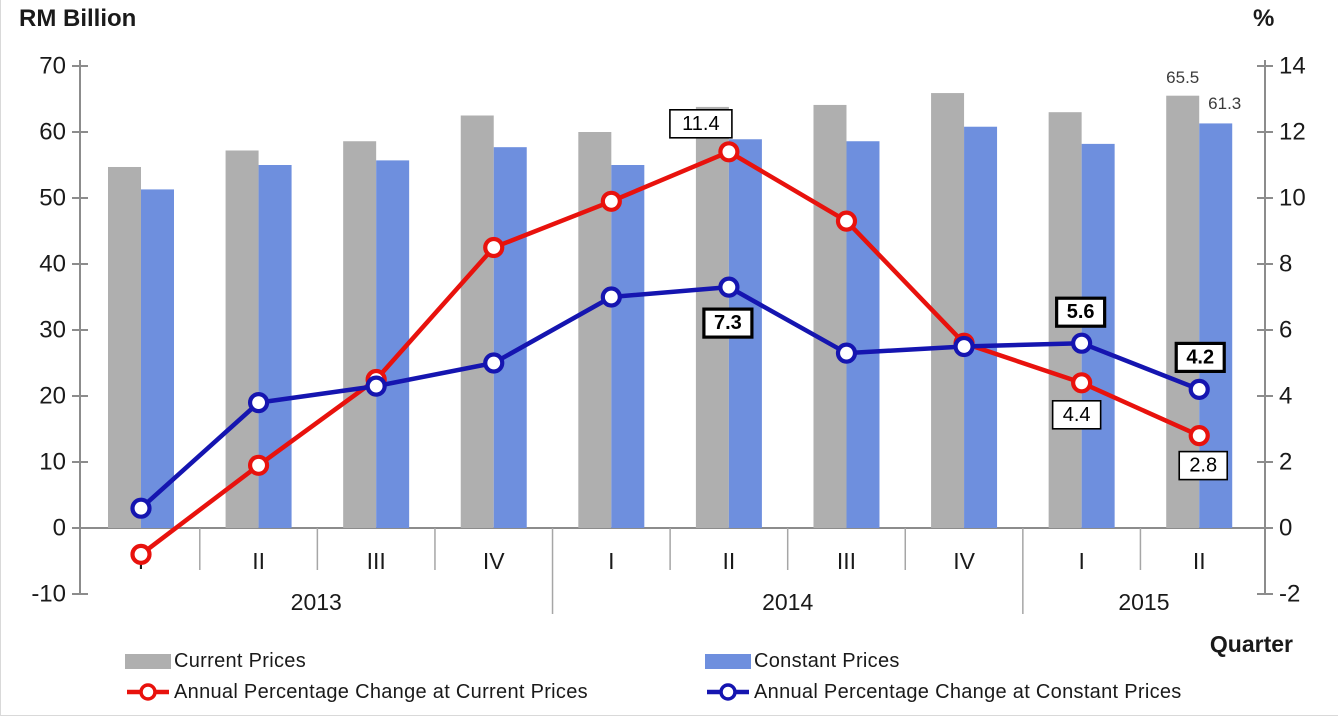 The image size is (1338, 716). Describe the element at coordinates (148, 661) in the screenshot. I see `current-prices-swatch` at that location.